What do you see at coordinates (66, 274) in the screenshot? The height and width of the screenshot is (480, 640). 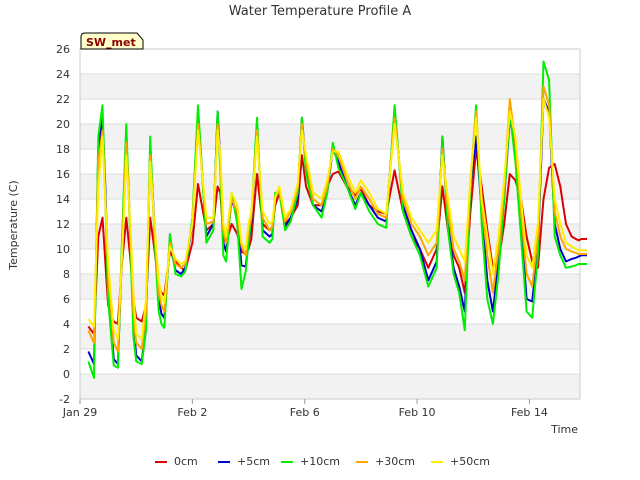 I see `y-tick-label: 8` at bounding box center [66, 274].